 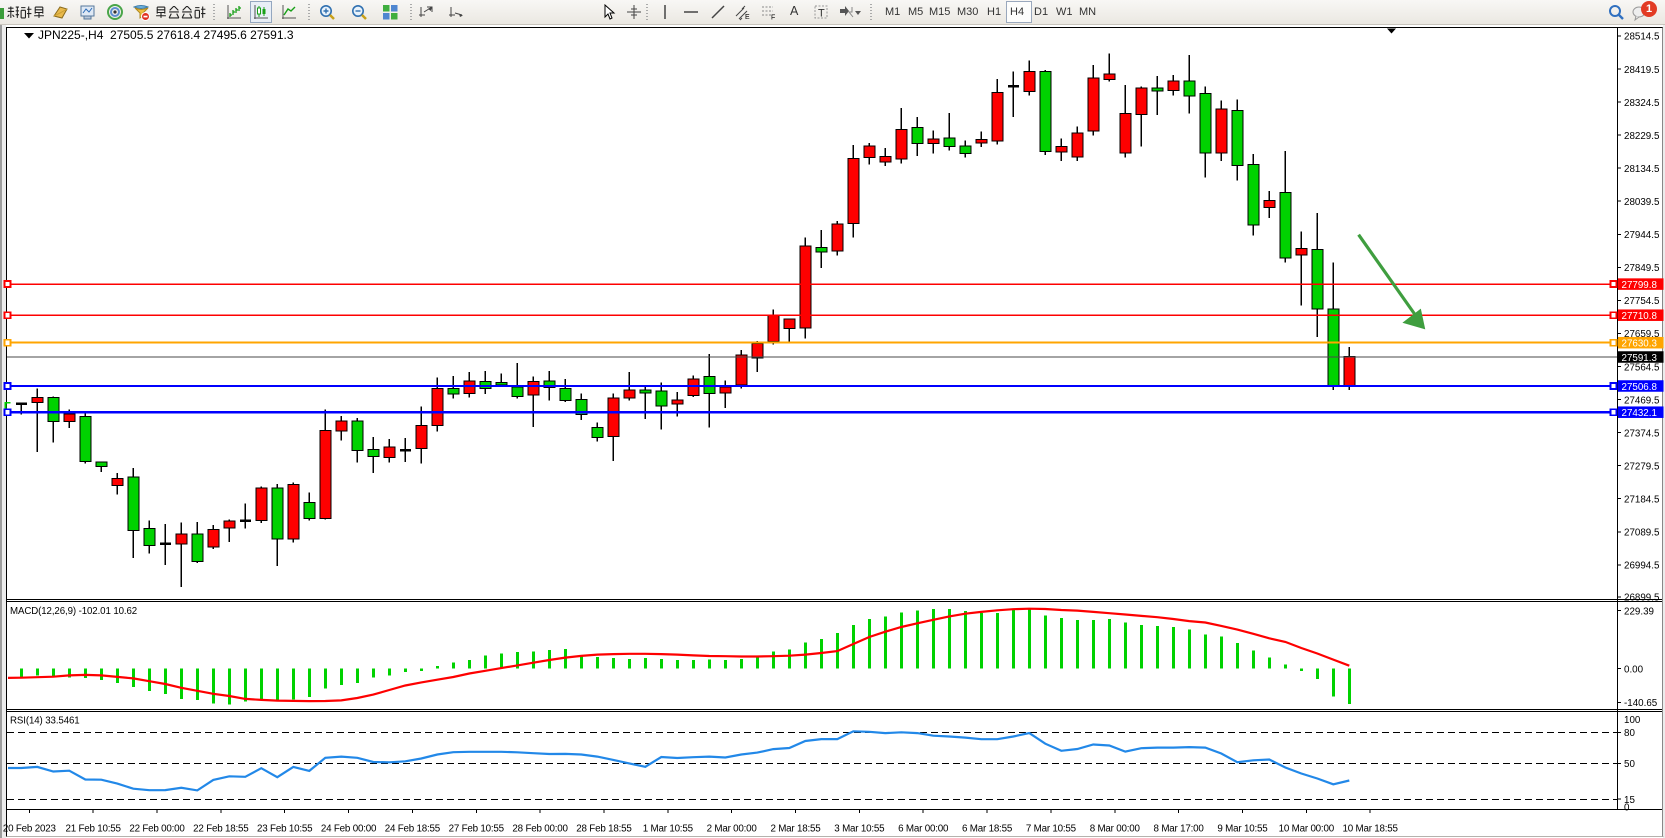 I want to click on svg-text: 28514.5, so click(x=1642, y=37).